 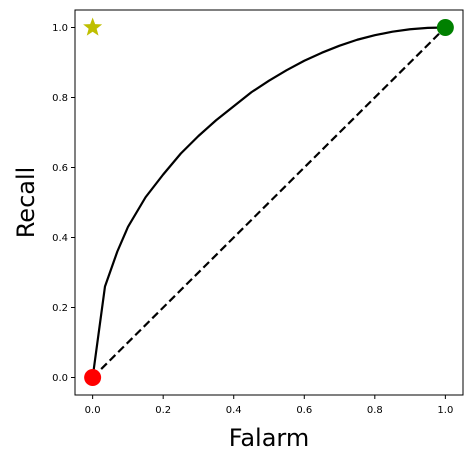 What do you see at coordinates (60, 168) in the screenshot?
I see `y-tick-label: 0.6` at bounding box center [60, 168].